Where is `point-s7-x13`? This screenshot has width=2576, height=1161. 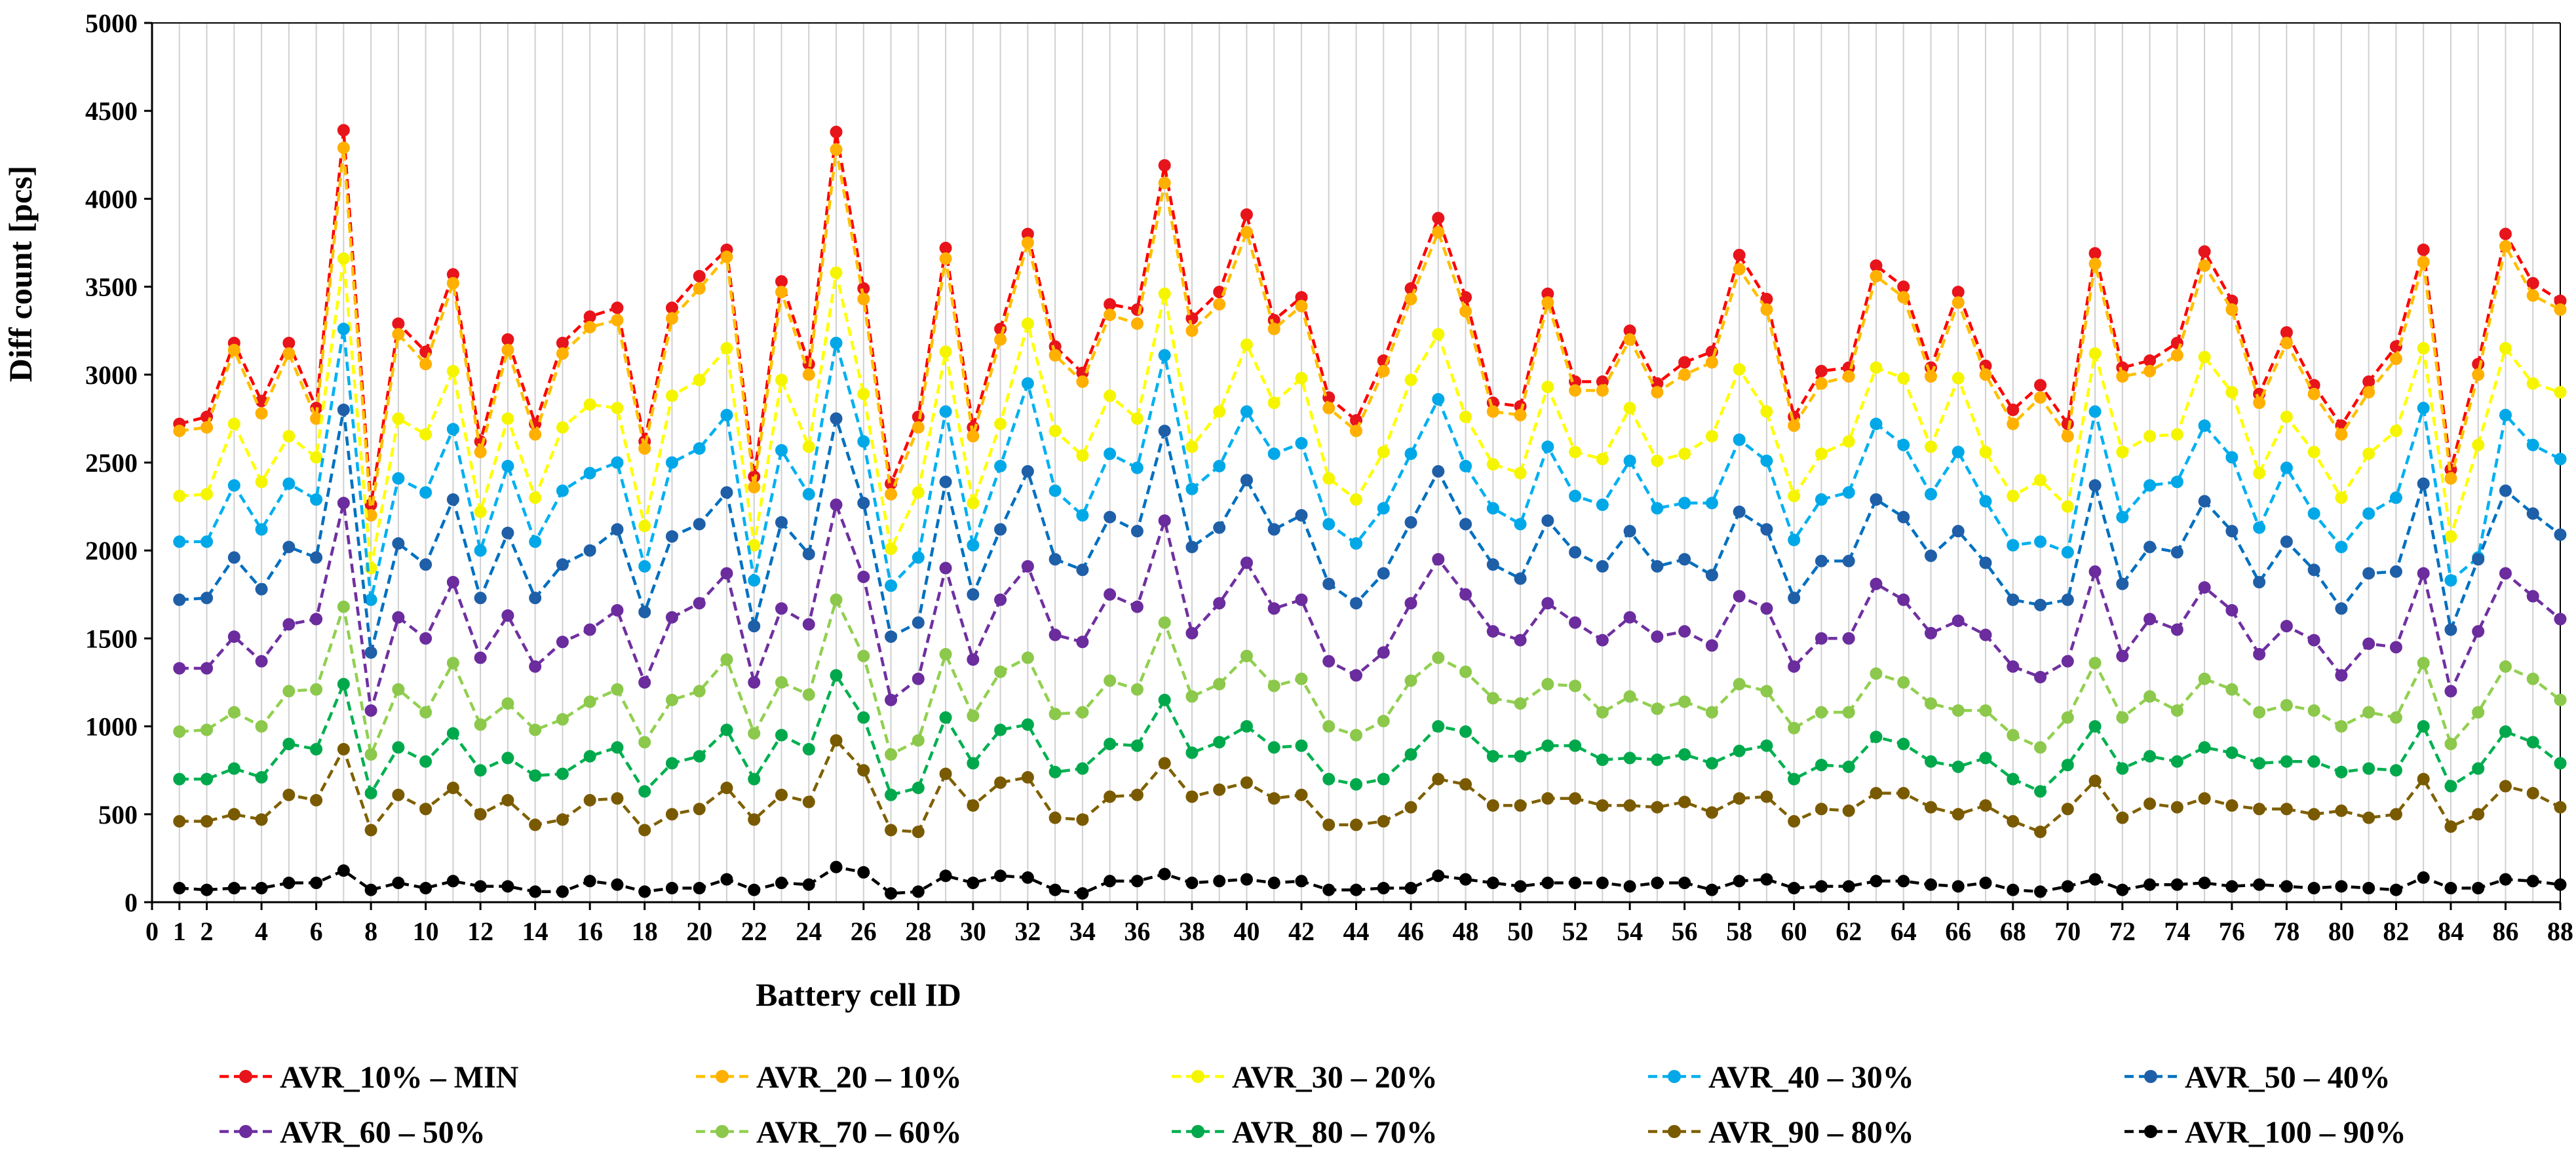 point-s7-x13 is located at coordinates (507, 703).